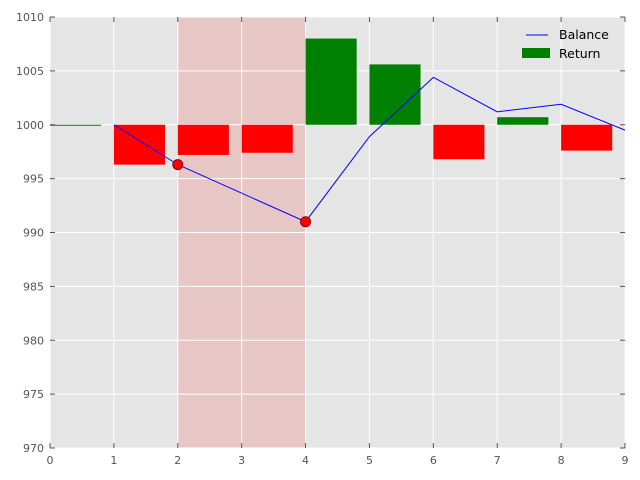  What do you see at coordinates (33, 340) in the screenshot?
I see `y-tick-label: 980` at bounding box center [33, 340].